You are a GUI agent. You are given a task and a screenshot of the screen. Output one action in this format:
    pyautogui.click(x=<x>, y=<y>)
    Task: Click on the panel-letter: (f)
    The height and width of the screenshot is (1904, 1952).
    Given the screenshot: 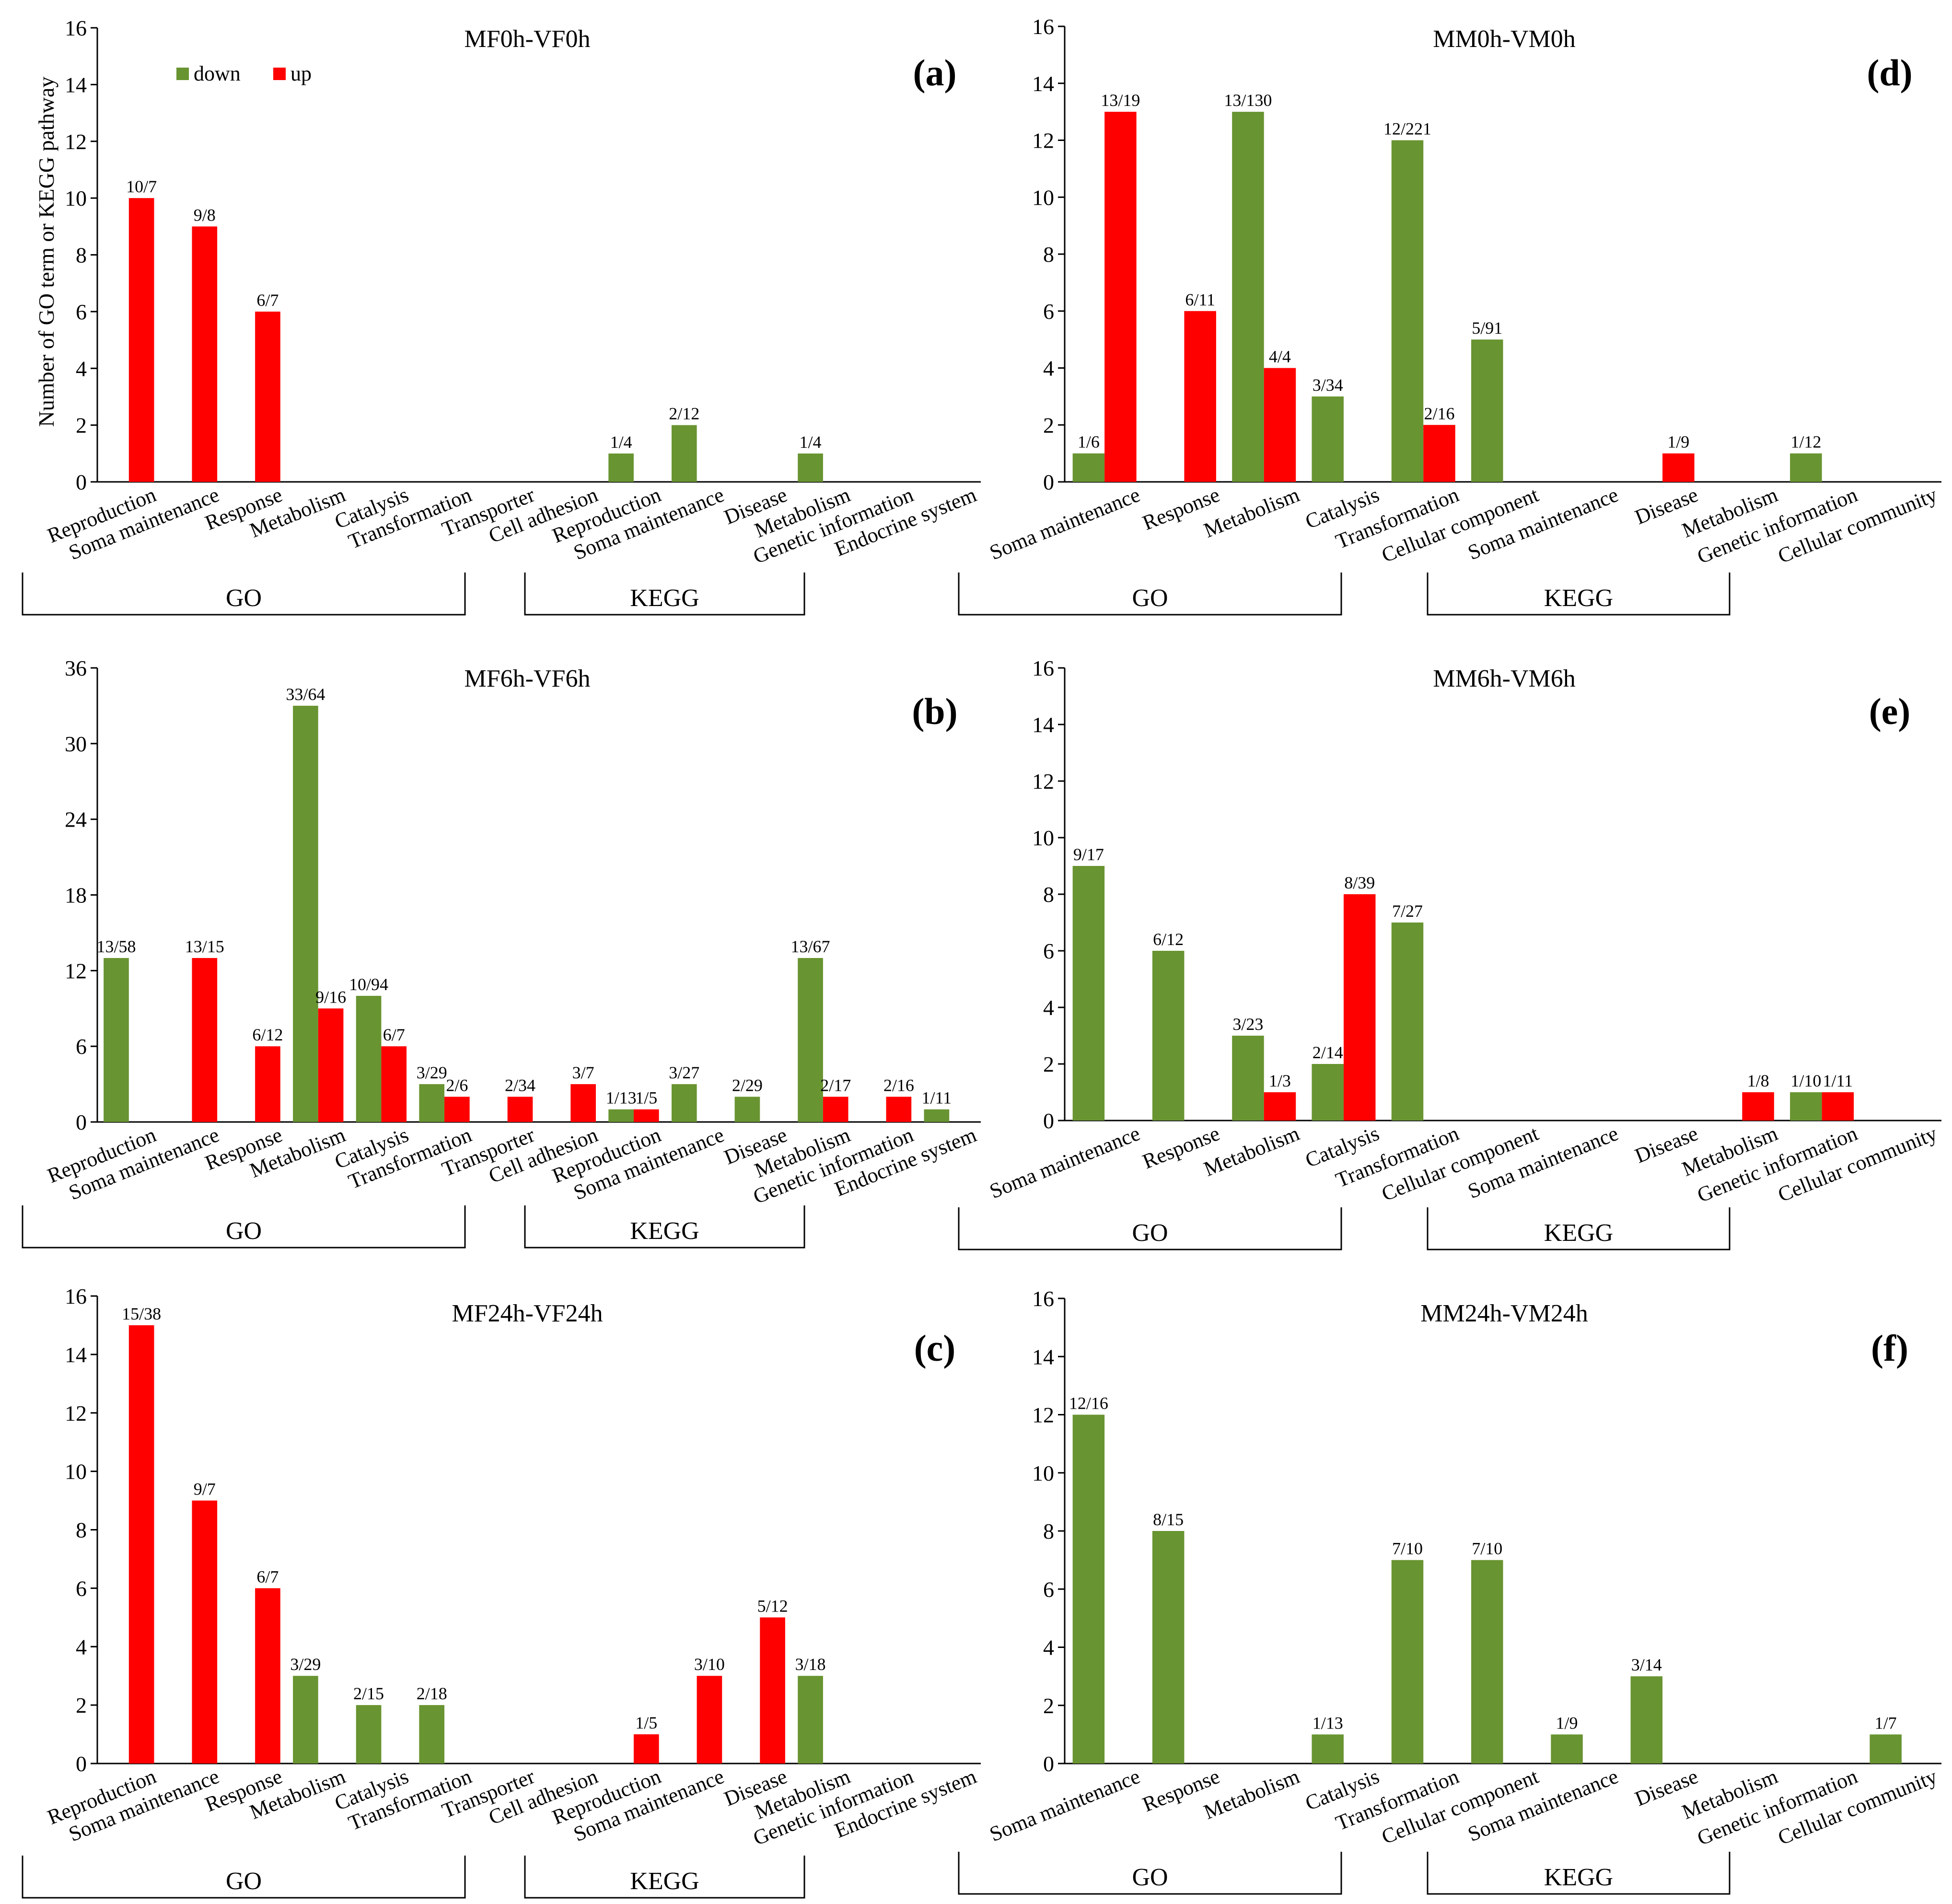 What is the action you would take?
    pyautogui.click(x=1889, y=1348)
    